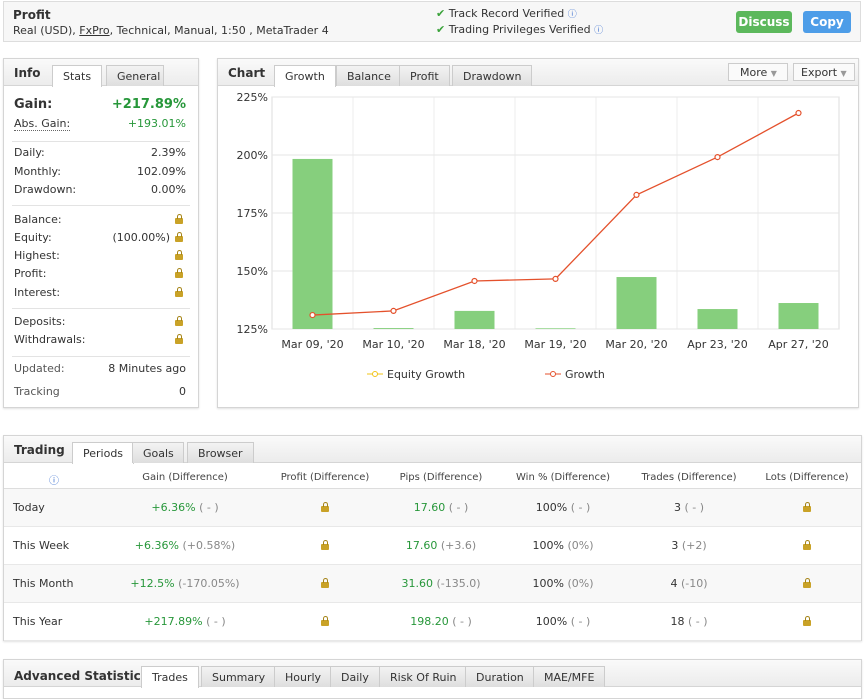  Describe the element at coordinates (209, 583) in the screenshot. I see `cell-diff: (-170.05%)` at that location.